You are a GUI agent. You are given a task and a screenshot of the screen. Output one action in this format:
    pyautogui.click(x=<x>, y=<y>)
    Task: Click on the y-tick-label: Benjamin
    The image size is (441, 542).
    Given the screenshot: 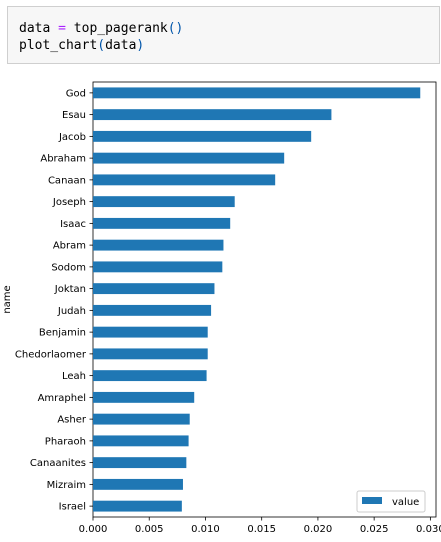 What is the action you would take?
    pyautogui.click(x=62, y=333)
    